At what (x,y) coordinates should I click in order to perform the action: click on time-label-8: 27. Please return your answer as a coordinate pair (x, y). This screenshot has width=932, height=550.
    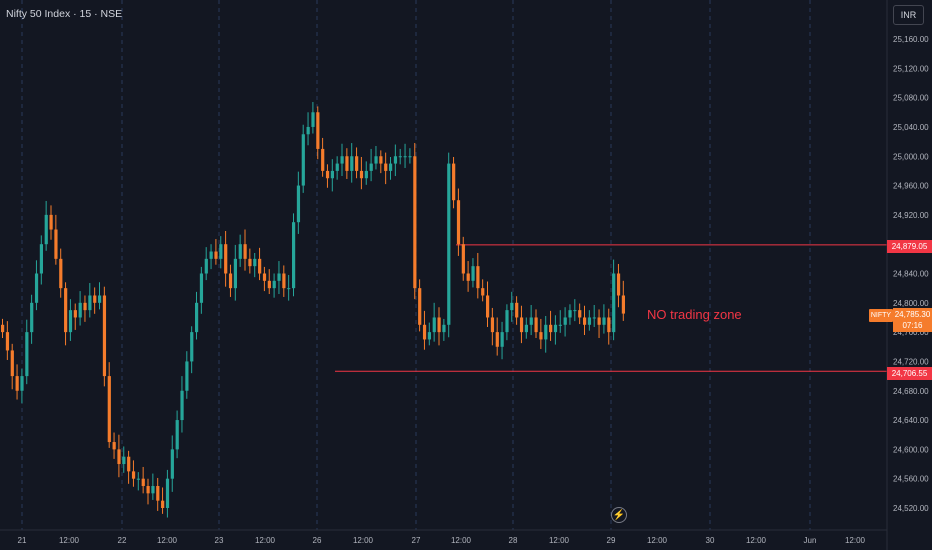
    Looking at the image, I should click on (416, 540).